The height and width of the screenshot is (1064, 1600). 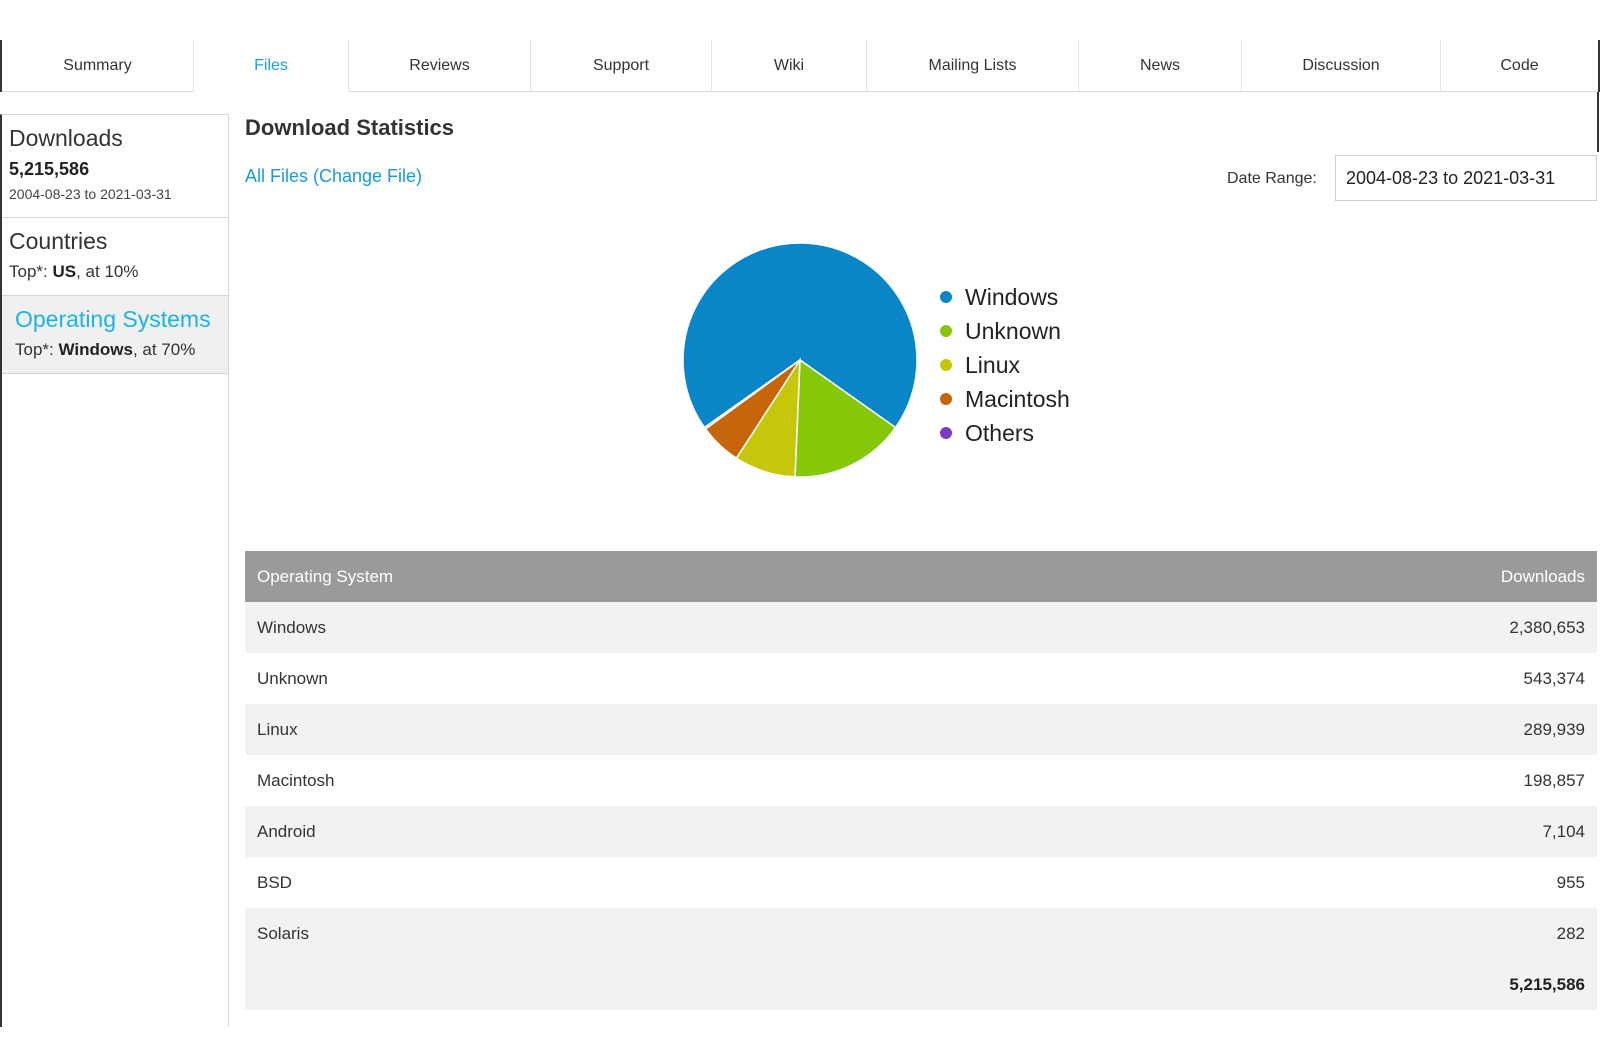 I want to click on table-header-row: Operating System Downloads, so click(x=921, y=576).